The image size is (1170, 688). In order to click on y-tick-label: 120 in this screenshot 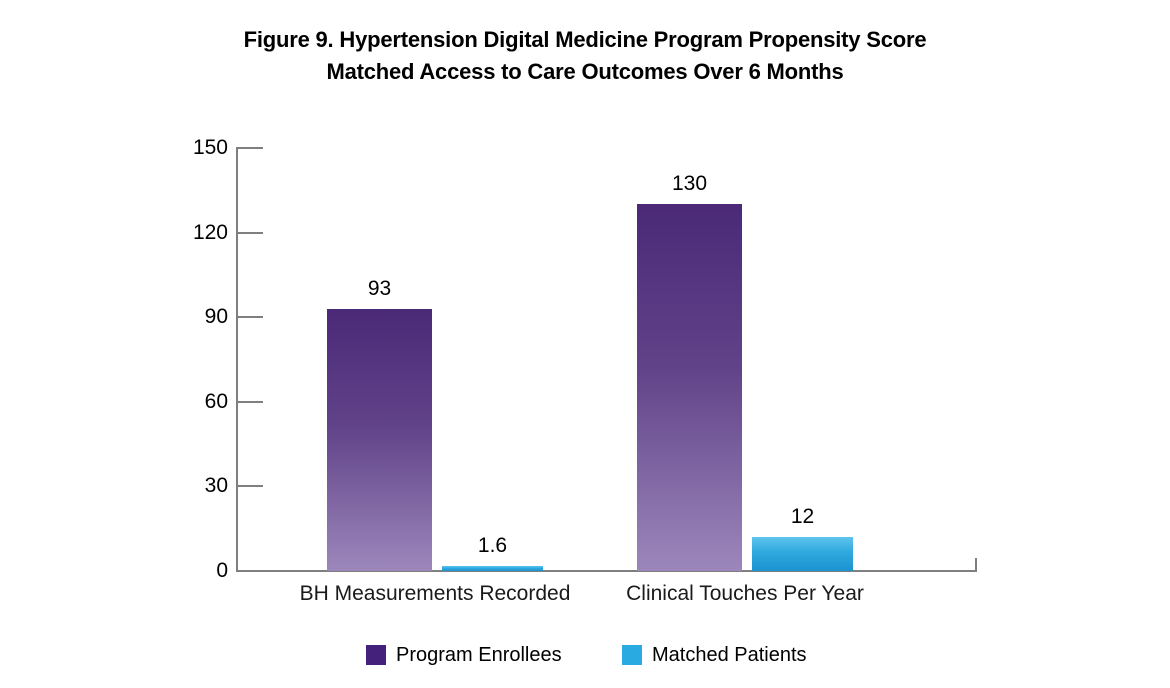, I will do `click(210, 232)`.